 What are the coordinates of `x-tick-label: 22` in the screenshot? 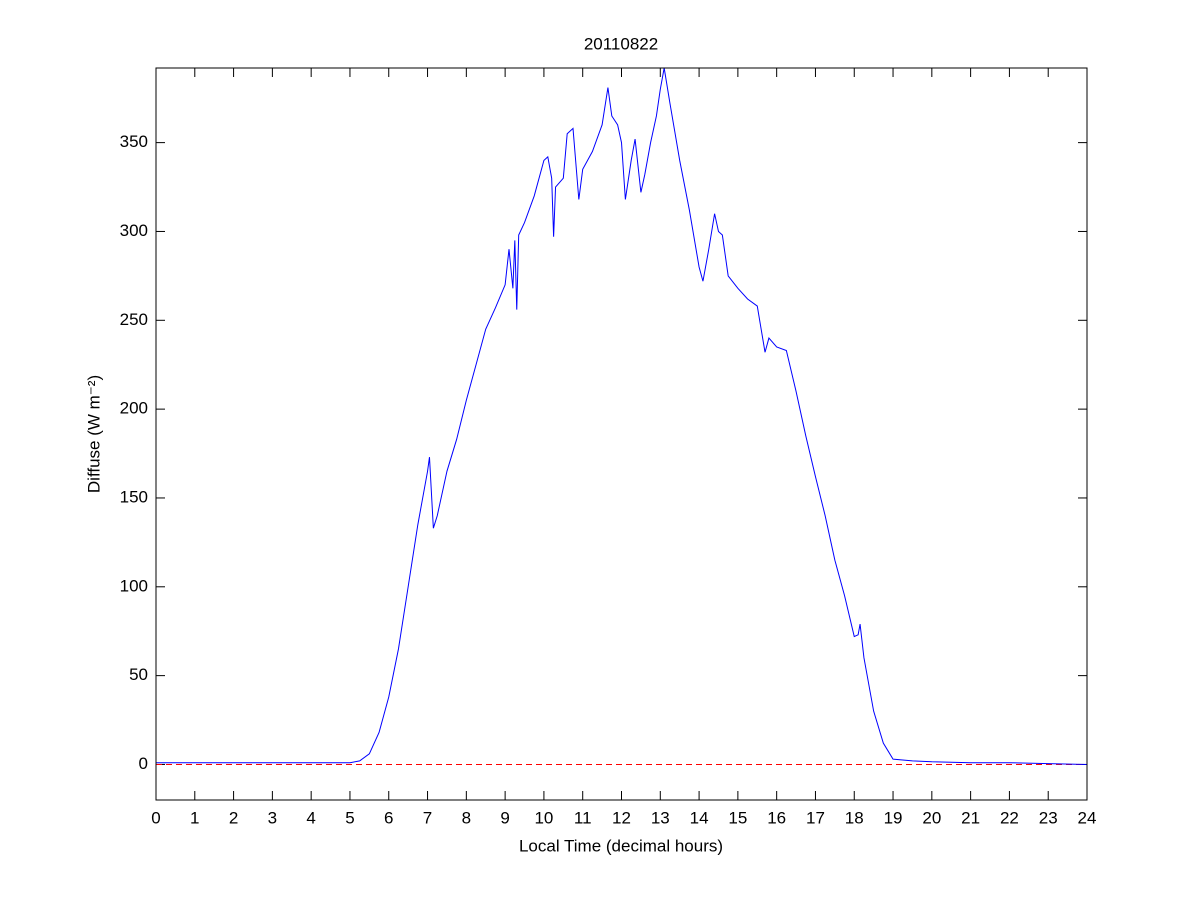 It's located at (1009, 817).